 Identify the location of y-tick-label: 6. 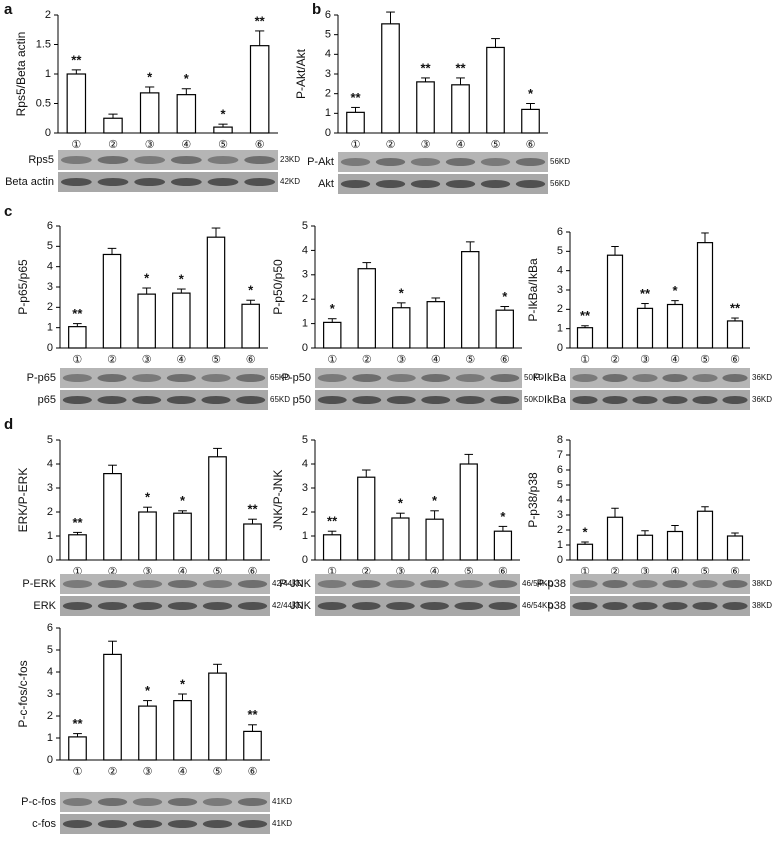
(560, 232).